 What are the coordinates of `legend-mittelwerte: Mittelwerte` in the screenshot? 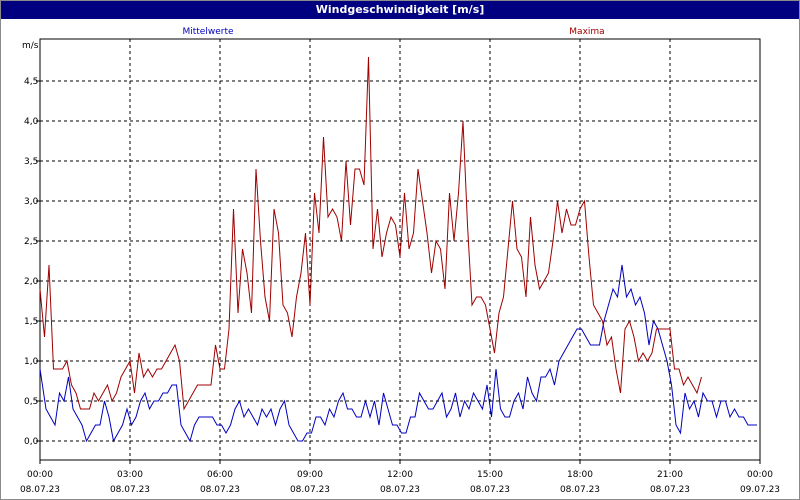 It's located at (207, 32).